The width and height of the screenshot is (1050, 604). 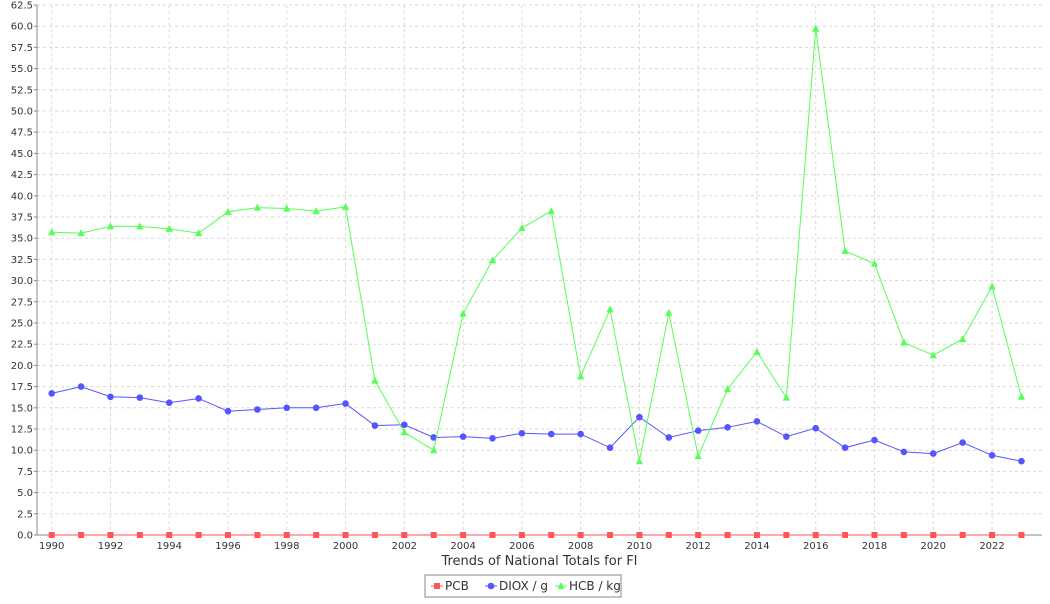 What do you see at coordinates (22, 218) in the screenshot?
I see `y-tick-label: 37.5` at bounding box center [22, 218].